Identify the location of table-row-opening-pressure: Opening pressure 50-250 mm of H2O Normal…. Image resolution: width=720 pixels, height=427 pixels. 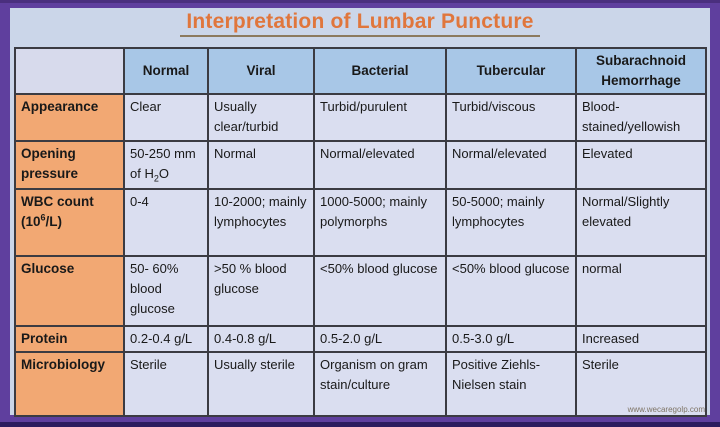
(360, 165).